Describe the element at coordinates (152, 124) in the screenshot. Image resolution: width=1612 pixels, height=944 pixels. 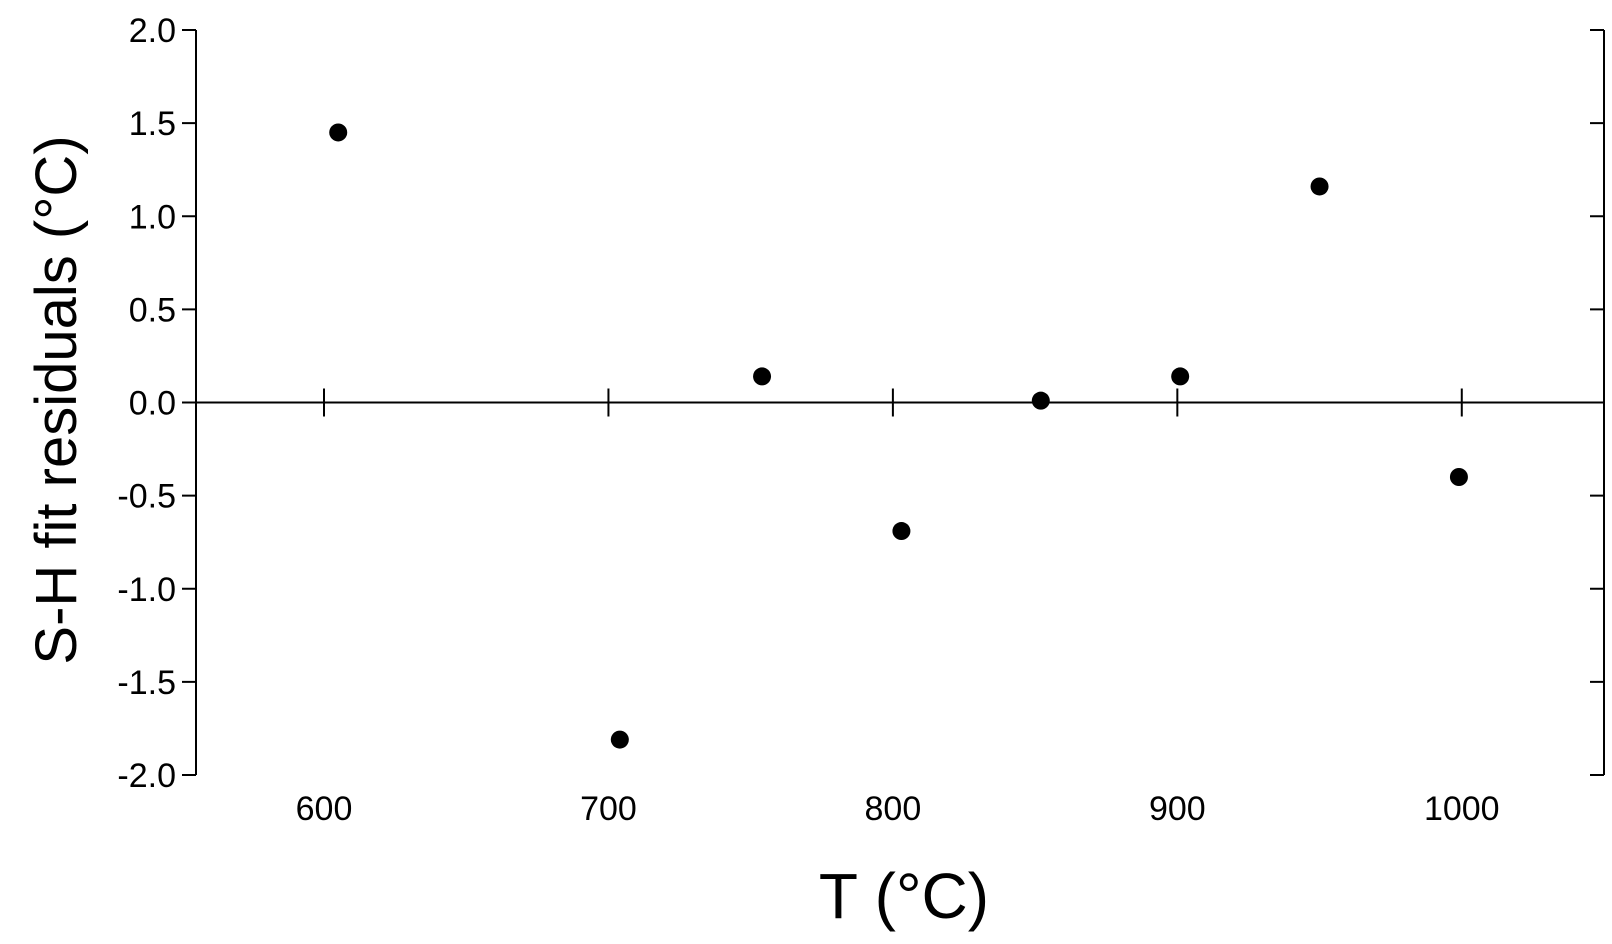
I see `y-tick-label: 1.5` at that location.